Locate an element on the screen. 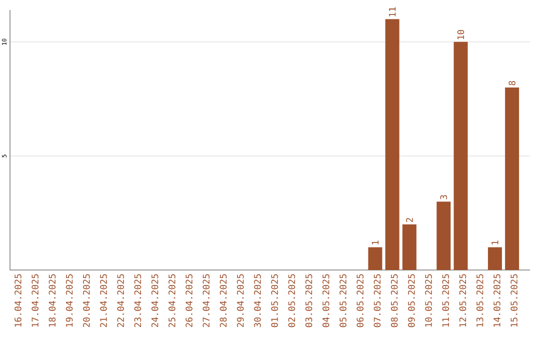  x-tick-label: 28.04.2025 is located at coordinates (223, 301).